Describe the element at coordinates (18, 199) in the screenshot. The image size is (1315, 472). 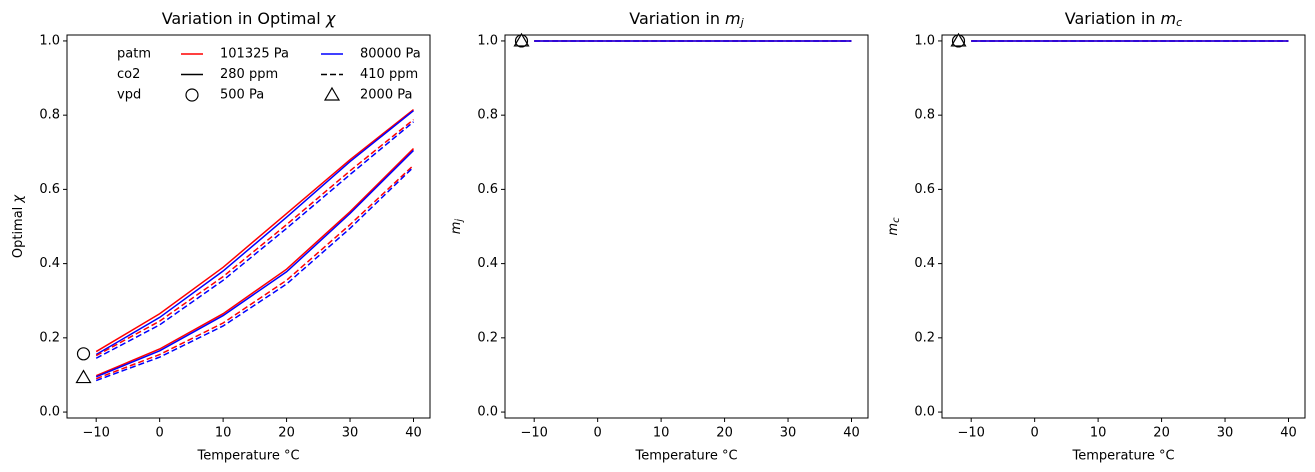
I see `y-label-symbol: χ` at that location.